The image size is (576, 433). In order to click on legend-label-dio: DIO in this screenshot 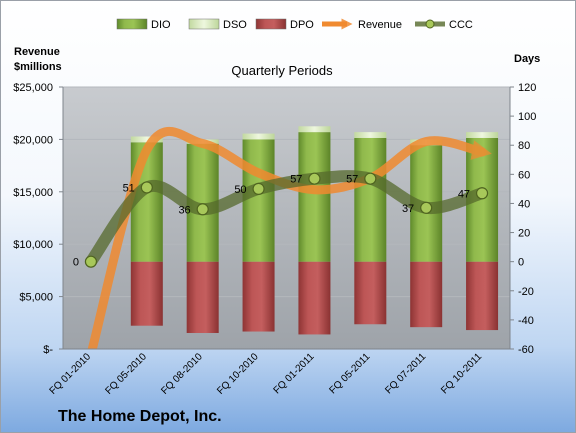, I will do `click(161, 25)`.